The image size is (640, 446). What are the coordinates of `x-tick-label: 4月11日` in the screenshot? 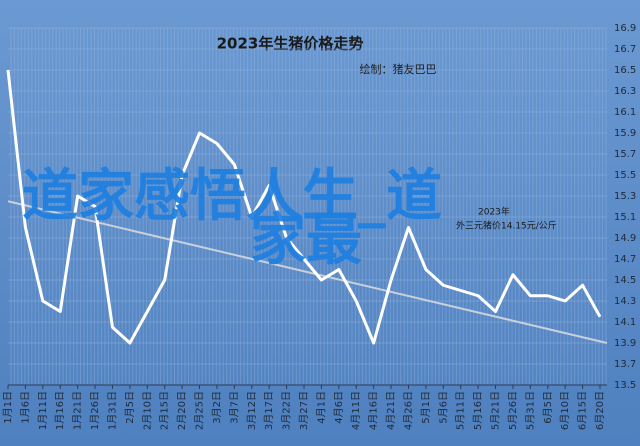 It's located at (356, 410).